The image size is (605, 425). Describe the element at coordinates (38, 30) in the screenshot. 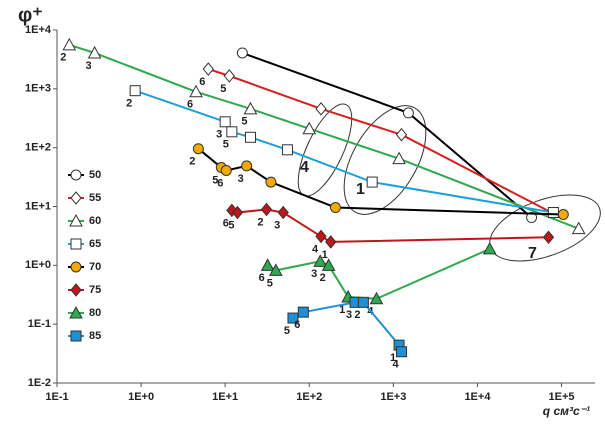

I see `y-tick-label: 1E+4` at that location.